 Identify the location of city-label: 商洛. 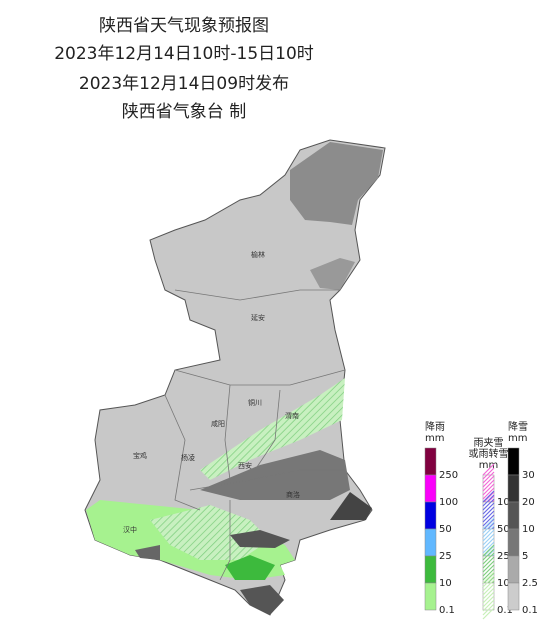
(293, 494).